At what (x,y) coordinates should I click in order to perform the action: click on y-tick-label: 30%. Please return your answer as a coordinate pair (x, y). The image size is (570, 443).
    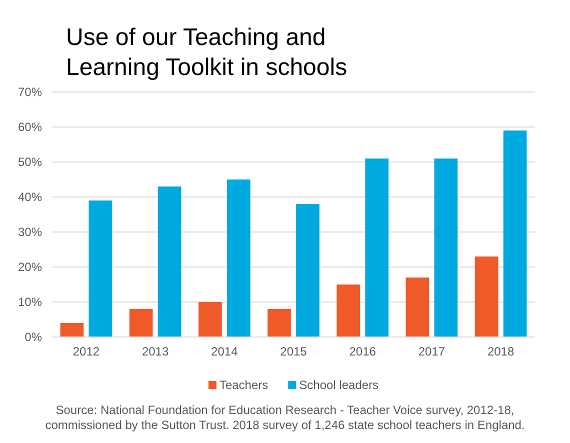
    Looking at the image, I should click on (30, 231).